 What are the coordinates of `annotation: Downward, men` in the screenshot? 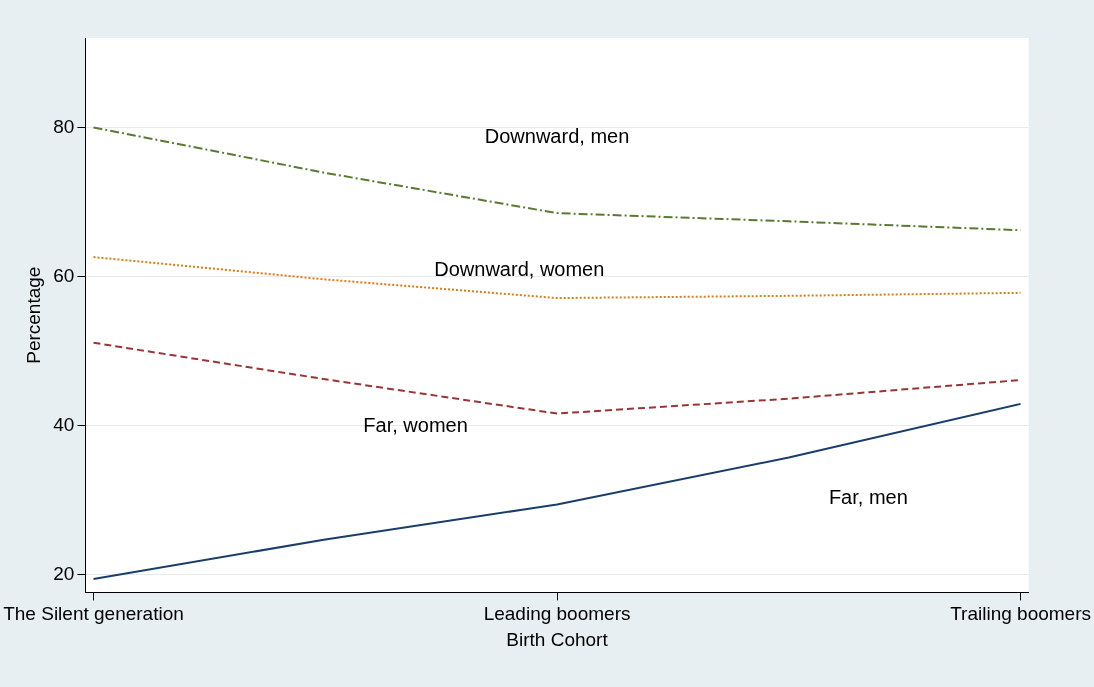 It's located at (557, 136).